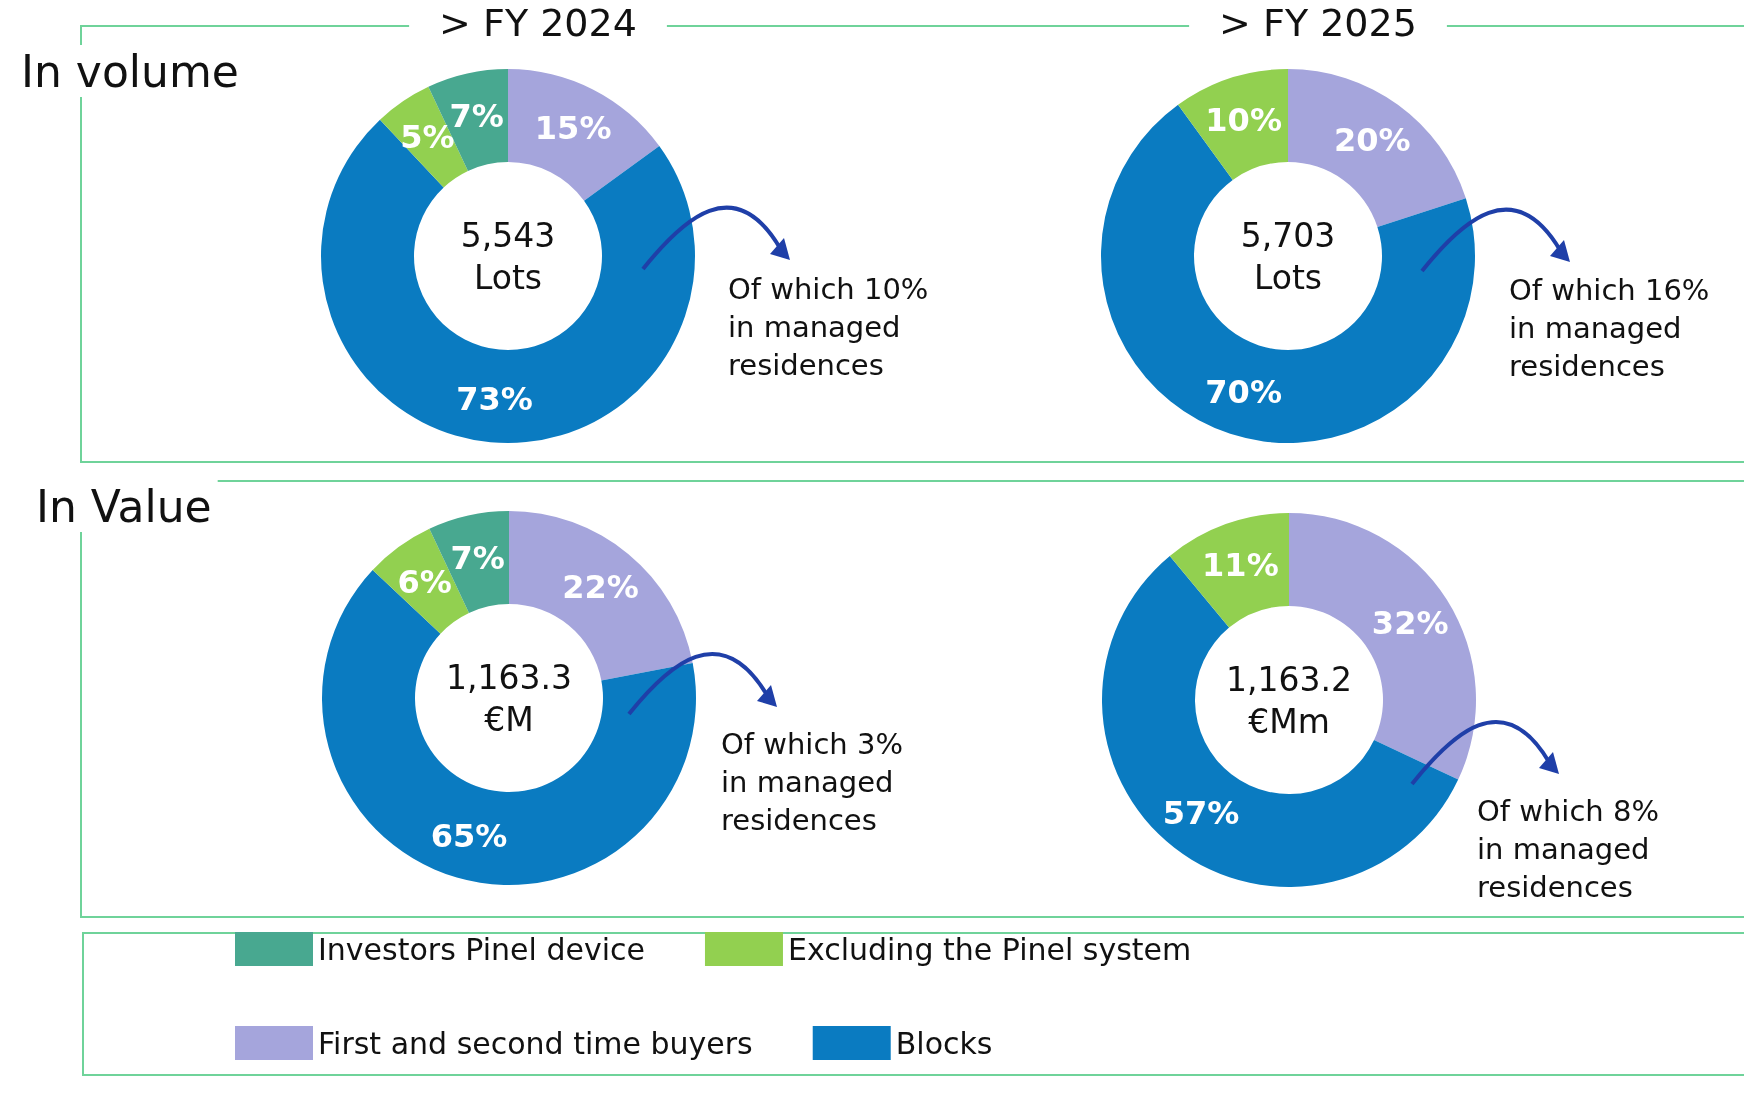  What do you see at coordinates (508, 256) in the screenshot?
I see `text: 5,543 Lots` at bounding box center [508, 256].